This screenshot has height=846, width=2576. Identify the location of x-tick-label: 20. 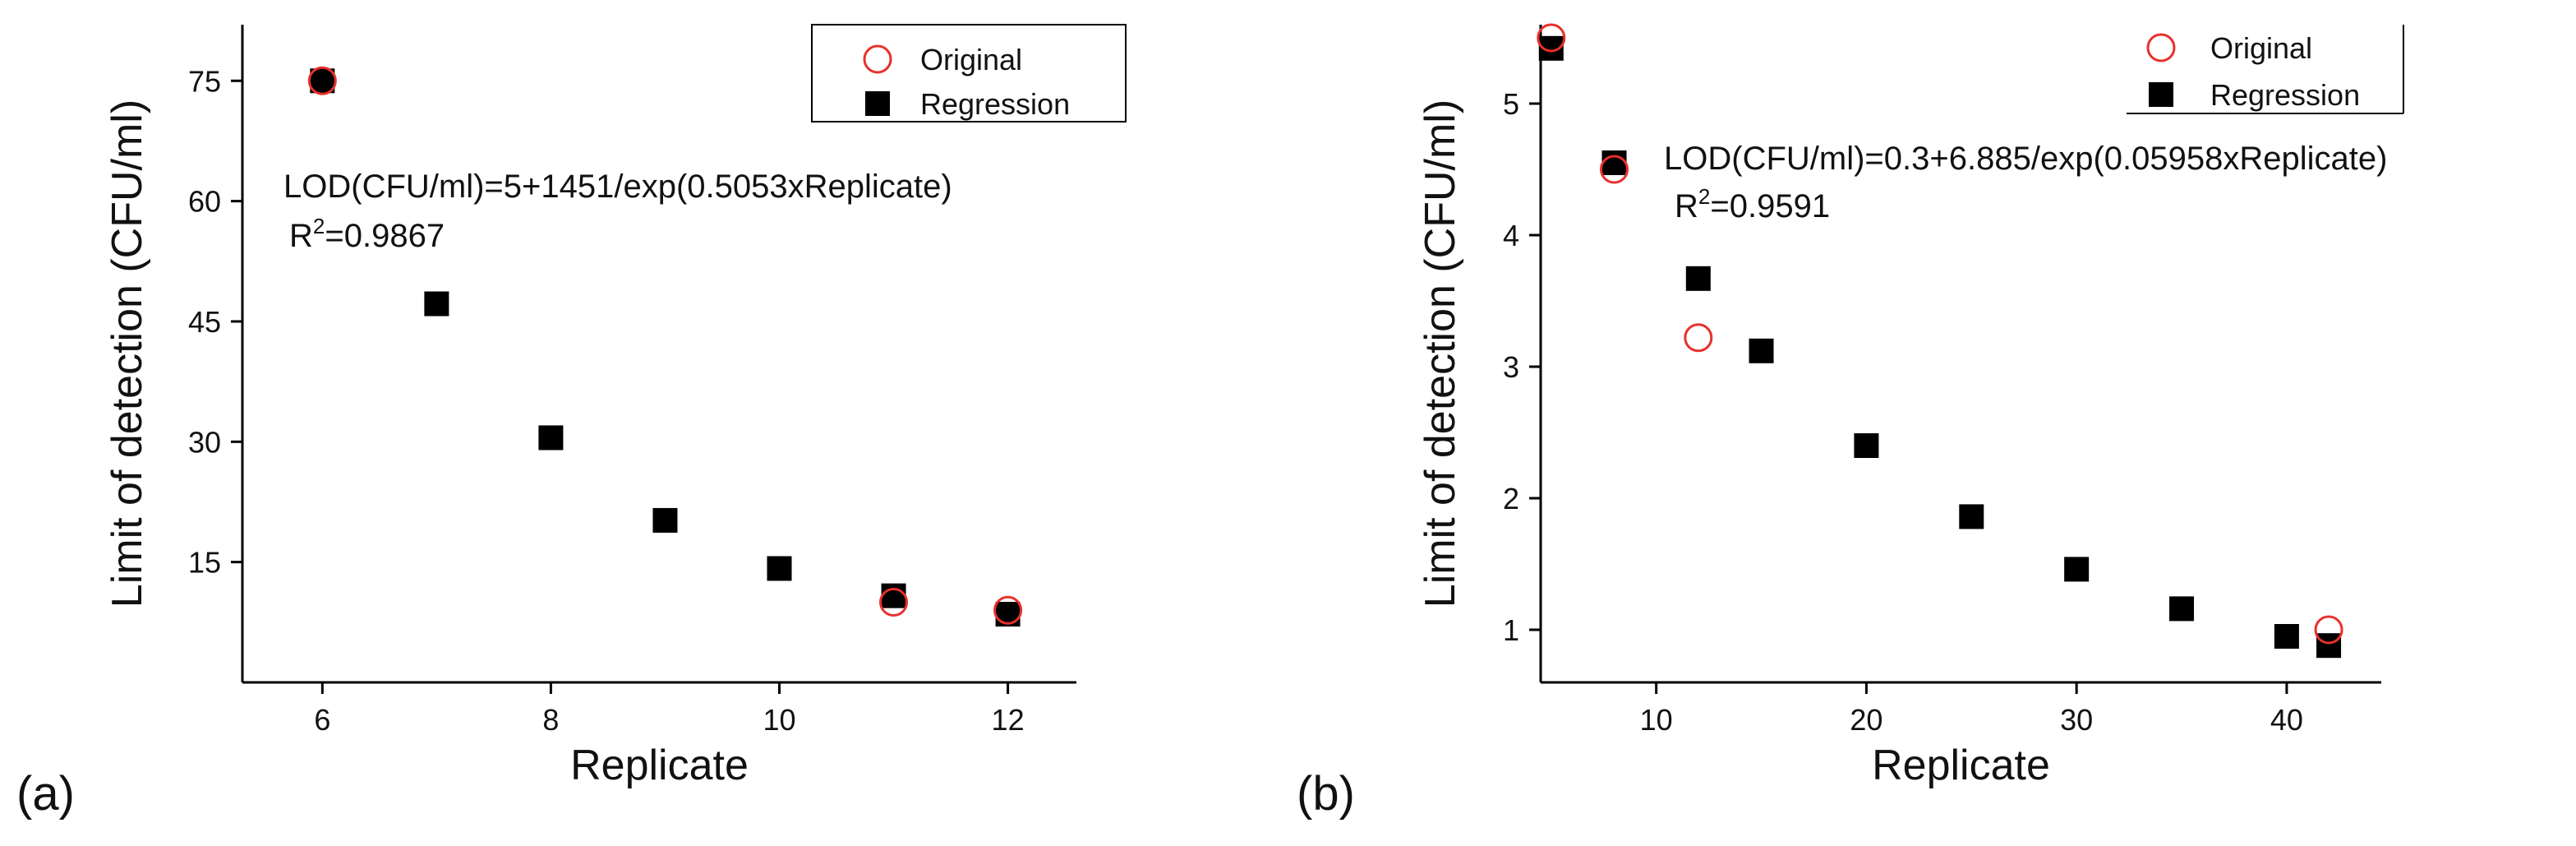
(1866, 720).